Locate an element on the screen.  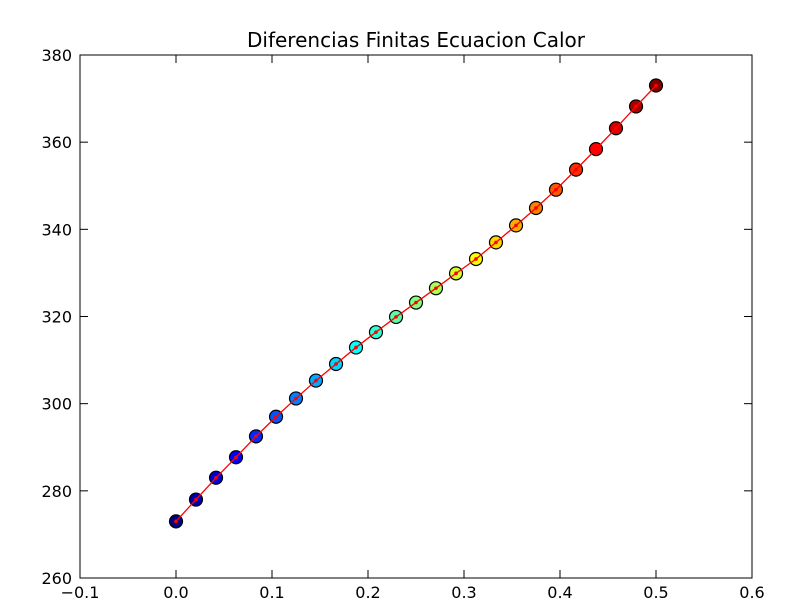
x-tick-label: 0.5 is located at coordinates (655, 592).